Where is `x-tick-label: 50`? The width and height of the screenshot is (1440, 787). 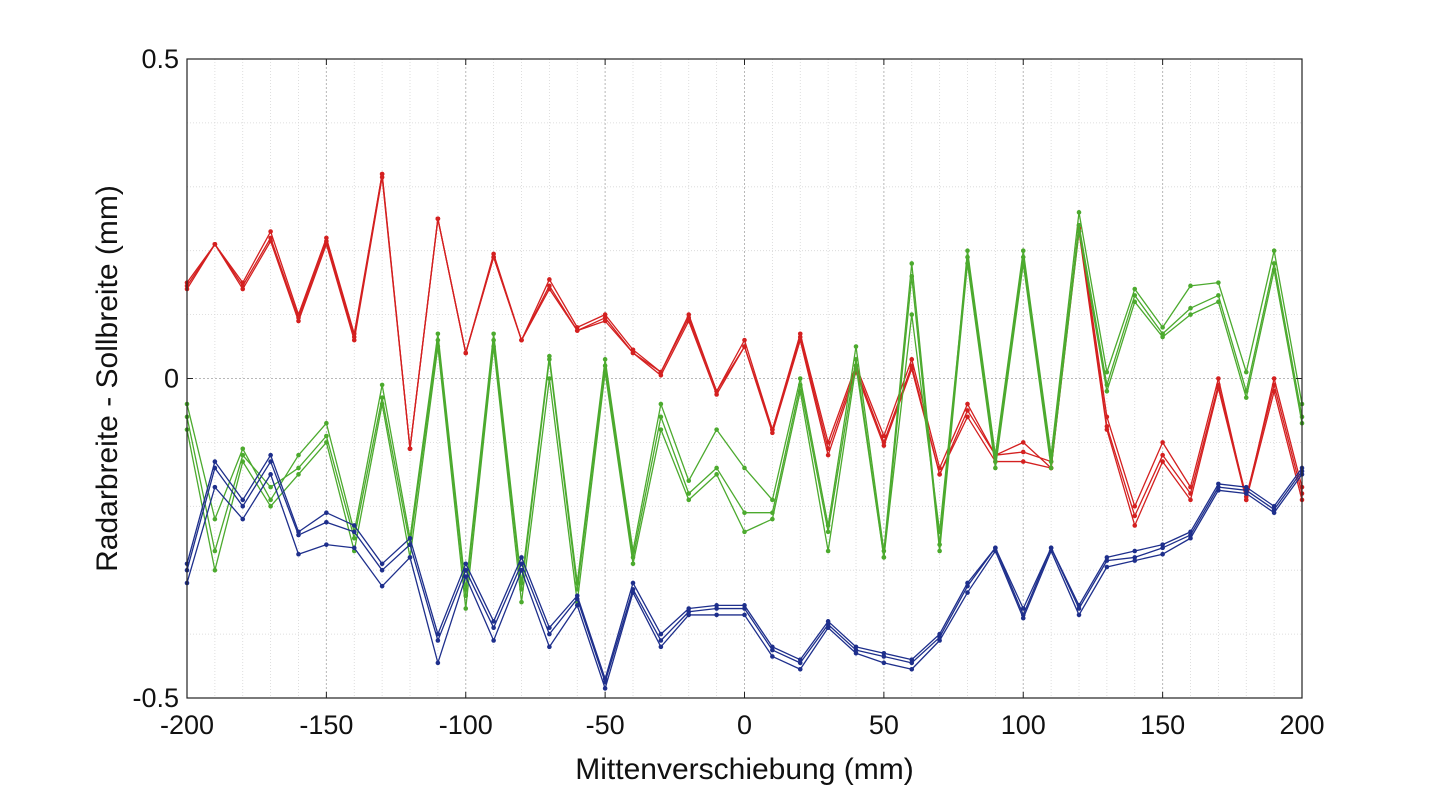 x-tick-label: 50 is located at coordinates (884, 725).